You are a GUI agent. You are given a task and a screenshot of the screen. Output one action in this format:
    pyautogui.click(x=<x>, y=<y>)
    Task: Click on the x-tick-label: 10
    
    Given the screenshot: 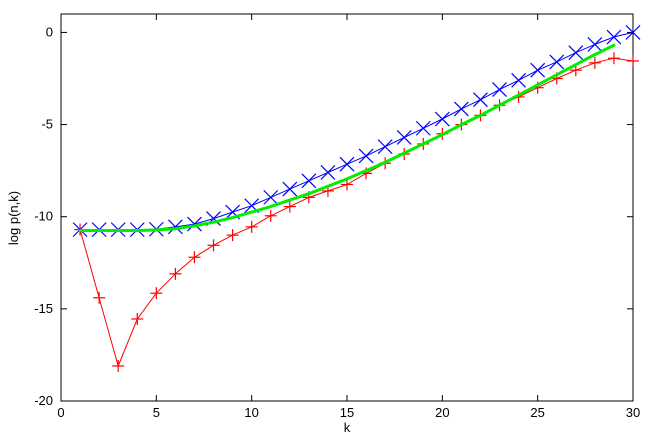 What is the action you would take?
    pyautogui.click(x=251, y=412)
    